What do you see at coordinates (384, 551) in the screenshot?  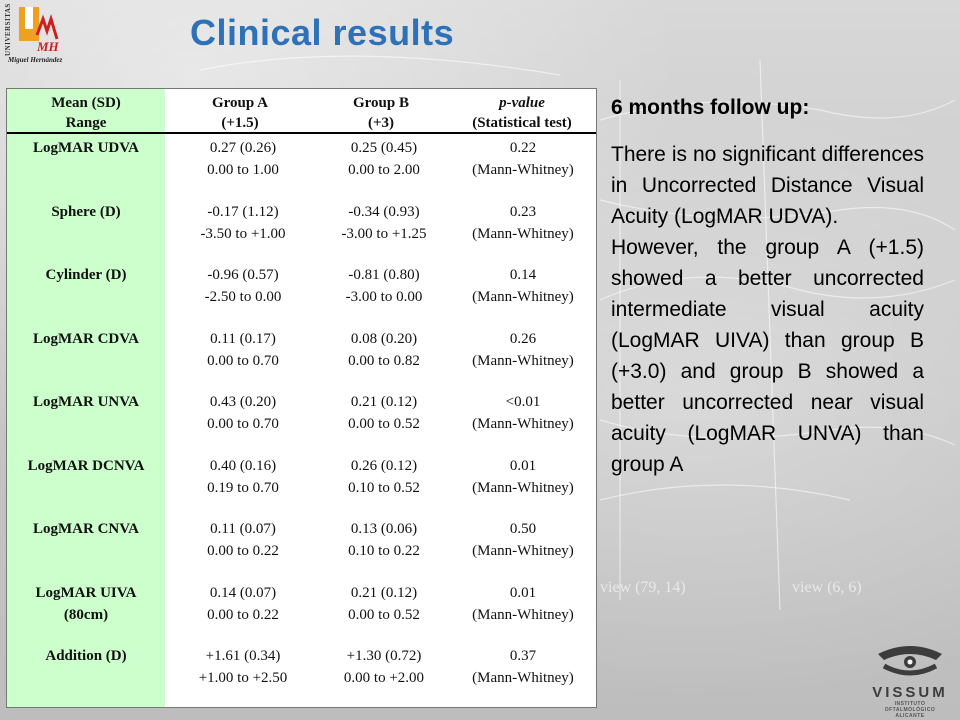 I see `group-b-cell-line2: 0.10 to 0.22` at bounding box center [384, 551].